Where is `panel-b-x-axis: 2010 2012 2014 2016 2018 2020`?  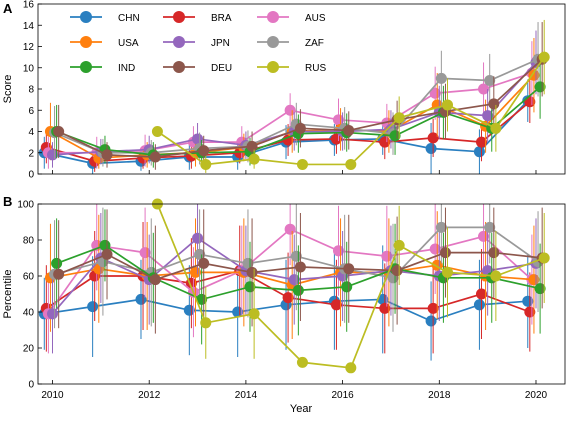
panel-b-x-axis: 2010 2012 2014 2016 2018 2020 is located at coordinates (294, 390).